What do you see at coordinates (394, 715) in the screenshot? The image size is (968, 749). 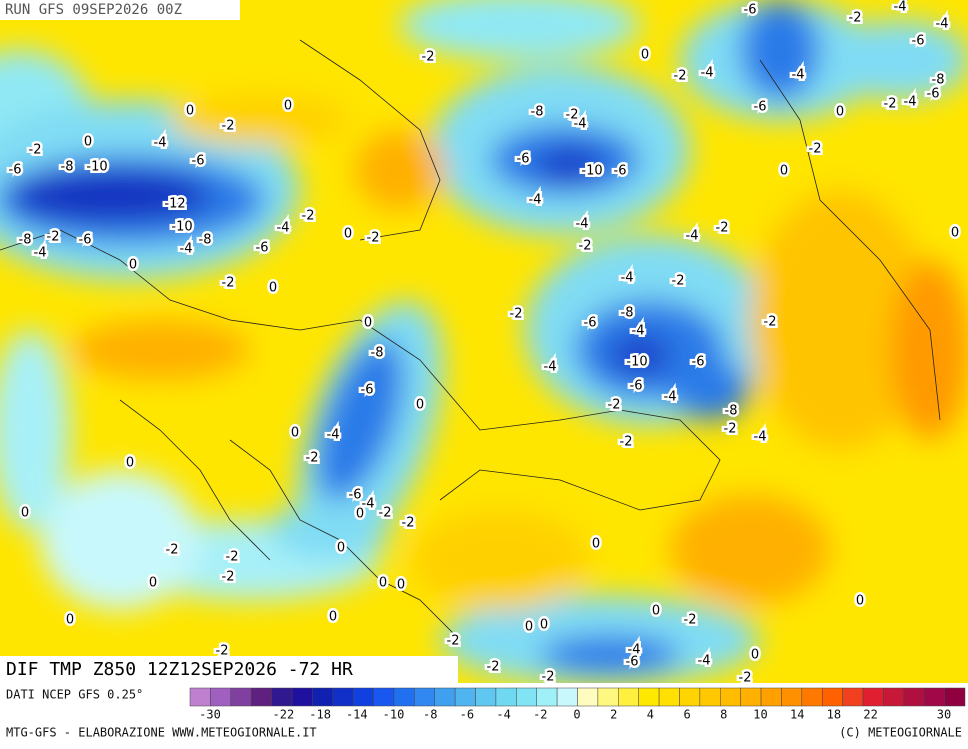 I see `colorbar-label: -10` at bounding box center [394, 715].